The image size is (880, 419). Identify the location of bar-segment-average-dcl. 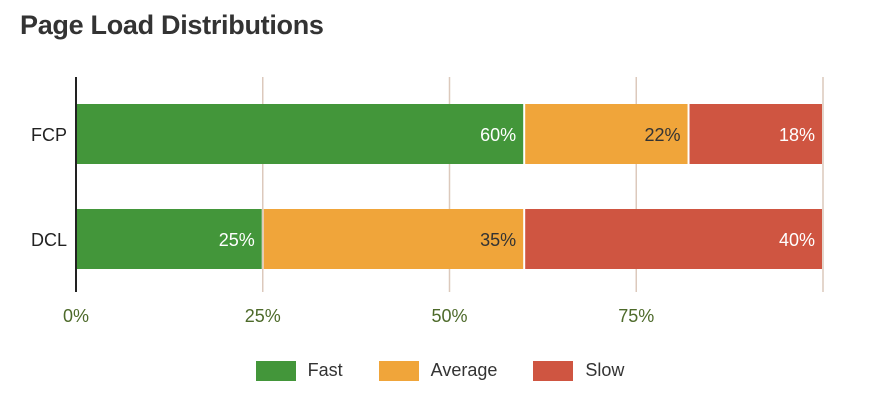
(393, 239).